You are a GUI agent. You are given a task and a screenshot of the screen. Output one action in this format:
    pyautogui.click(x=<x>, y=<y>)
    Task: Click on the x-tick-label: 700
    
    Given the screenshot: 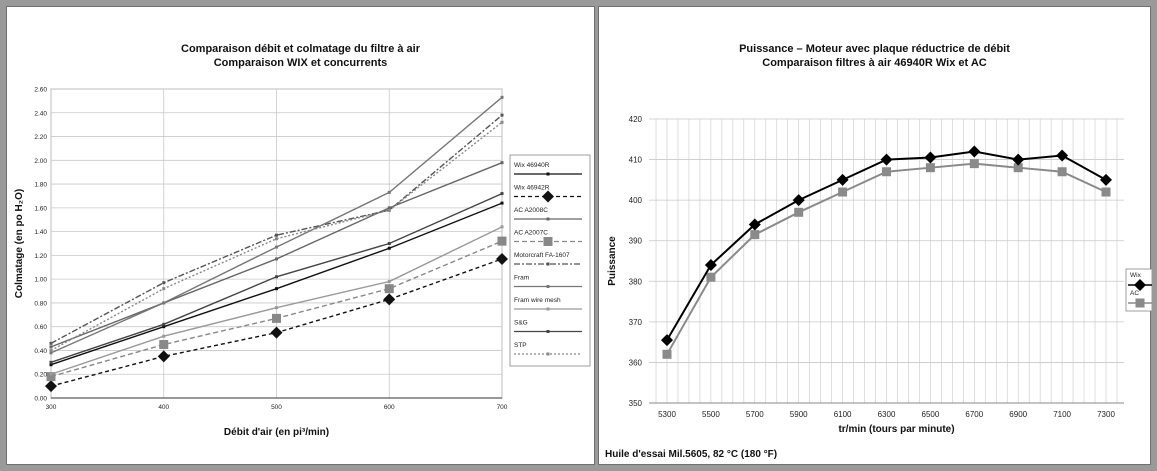 What is the action you would take?
    pyautogui.click(x=502, y=407)
    